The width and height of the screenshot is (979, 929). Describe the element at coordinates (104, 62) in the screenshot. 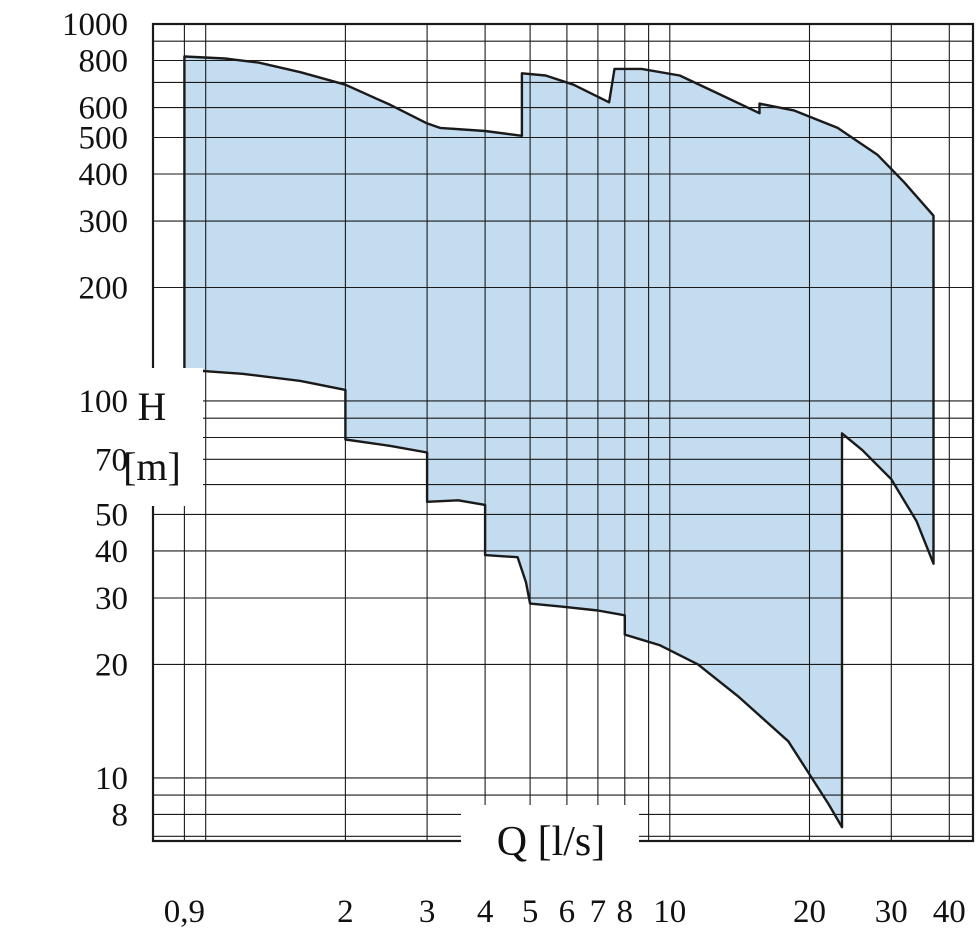

I see `y-tick-label: 800` at that location.